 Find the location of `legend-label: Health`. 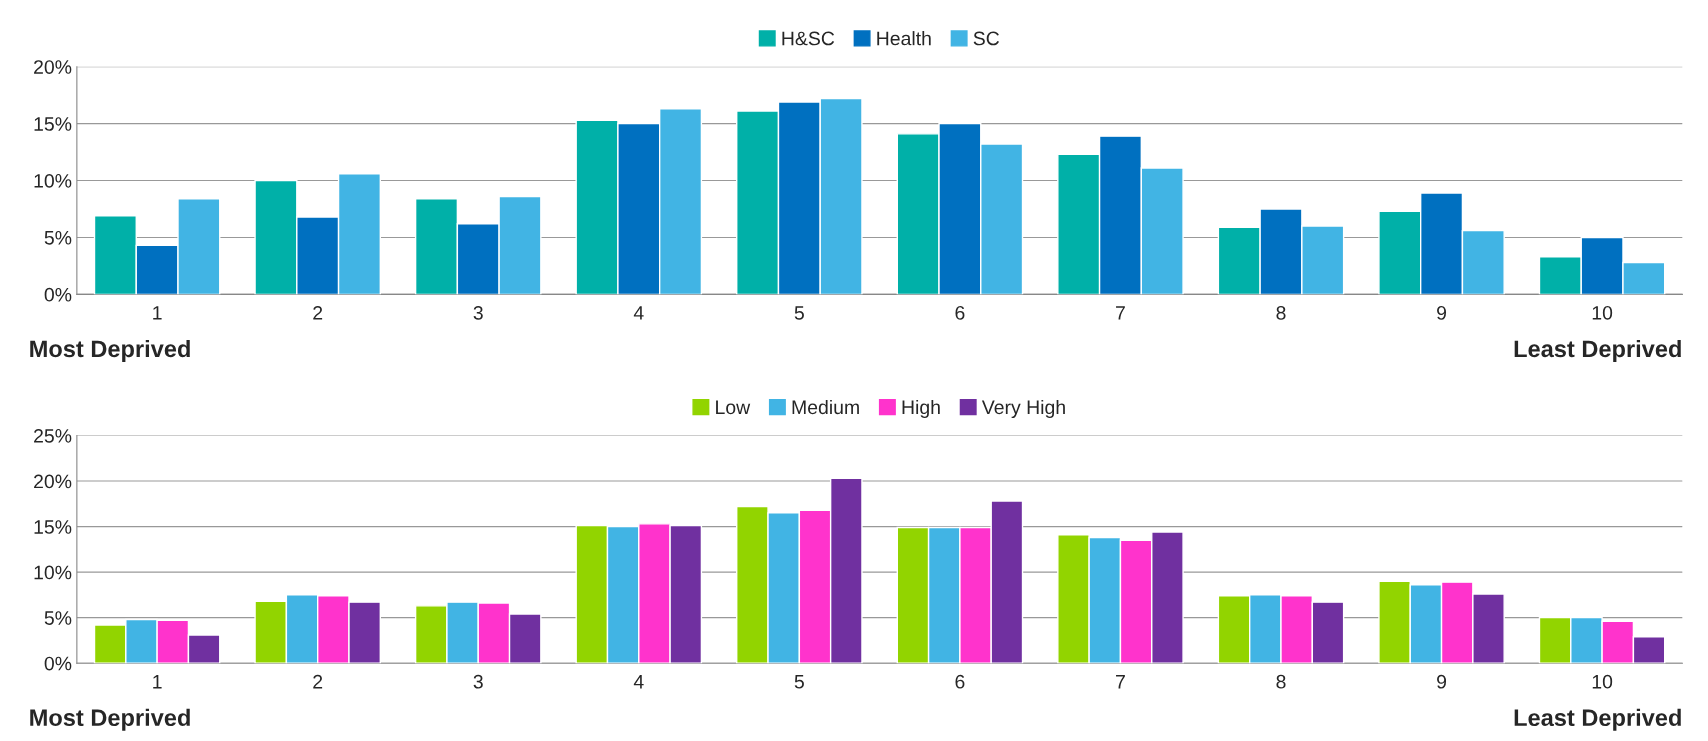

legend-label: Health is located at coordinates (904, 38).